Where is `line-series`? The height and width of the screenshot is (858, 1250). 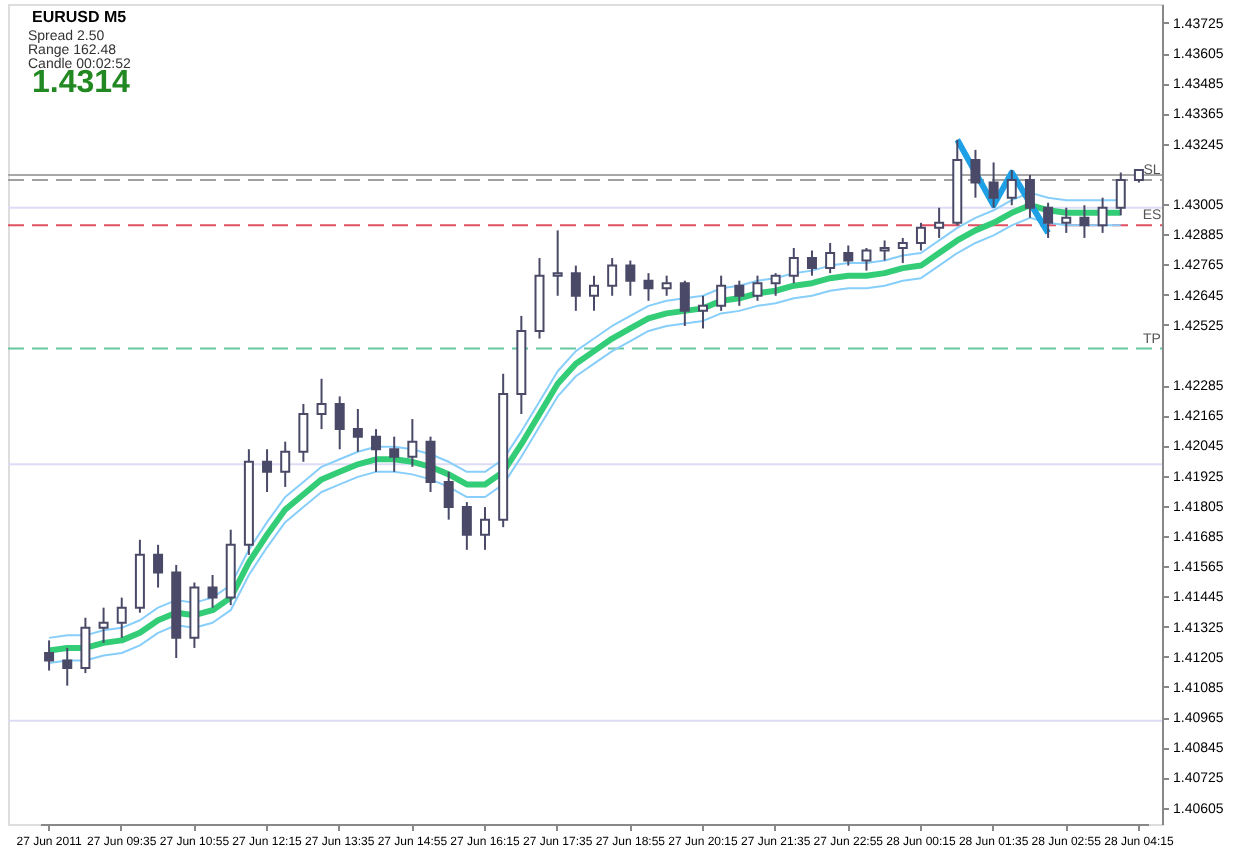
line-series is located at coordinates (1003, 186).